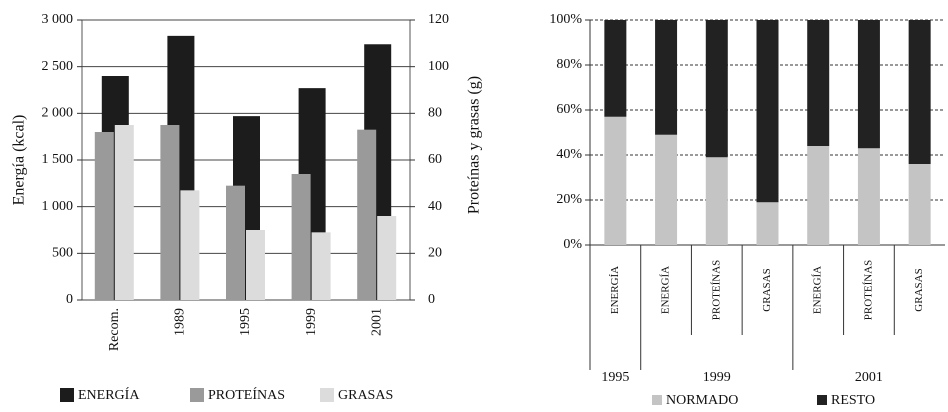 This screenshot has height=412, width=948. Describe the element at coordinates (869, 377) in the screenshot. I see `group-label: 2001` at that location.